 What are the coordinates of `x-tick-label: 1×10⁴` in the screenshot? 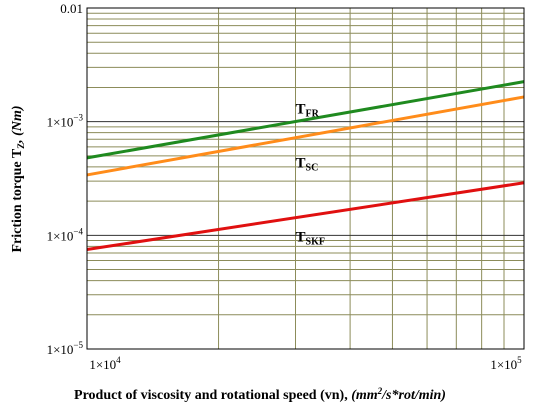 It's located at (105, 363).